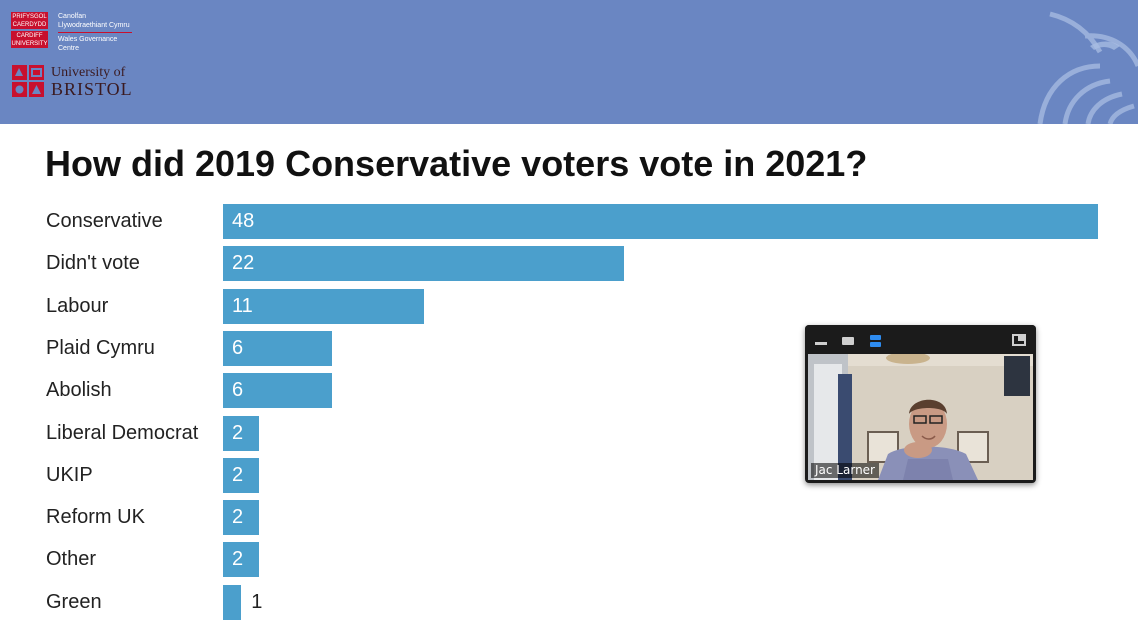 The image size is (1138, 630). I want to click on wgc-english-line: Centre, so click(69, 48).